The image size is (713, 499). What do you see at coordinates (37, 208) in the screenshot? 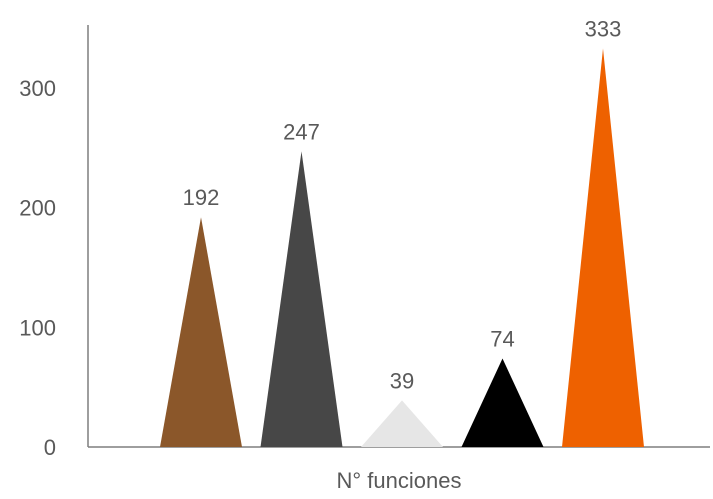
I see `y-tick-label: 200` at bounding box center [37, 208].